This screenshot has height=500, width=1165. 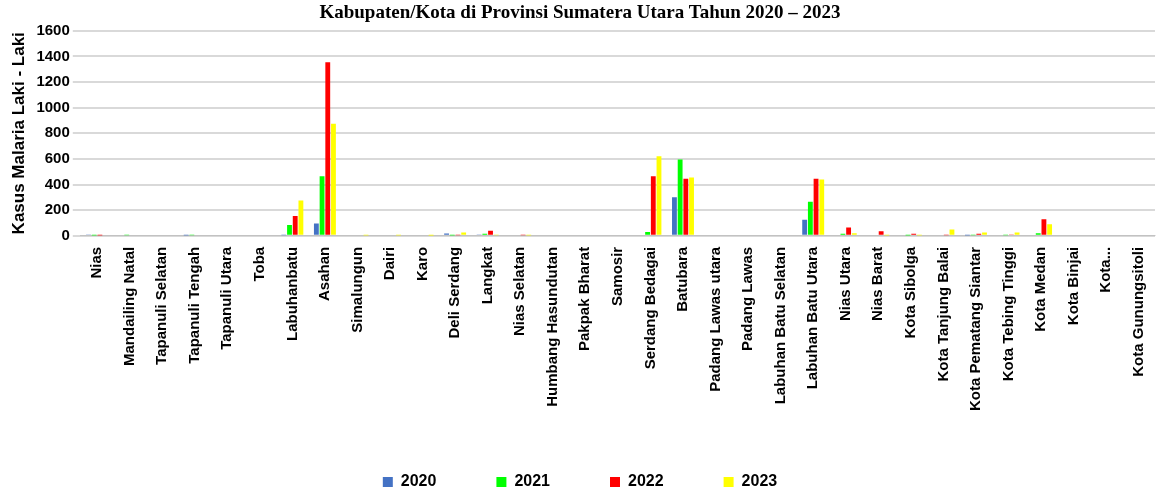 What do you see at coordinates (975, 329) in the screenshot?
I see `x-tick-label: Kota Pematang Siantar` at bounding box center [975, 329].